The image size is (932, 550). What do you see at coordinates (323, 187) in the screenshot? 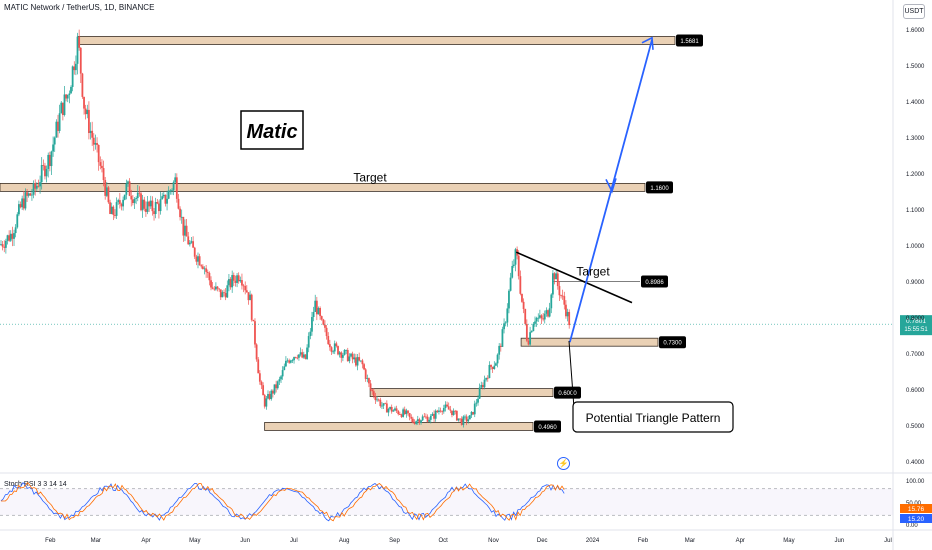
I see `support-resistance-zone` at bounding box center [323, 187].